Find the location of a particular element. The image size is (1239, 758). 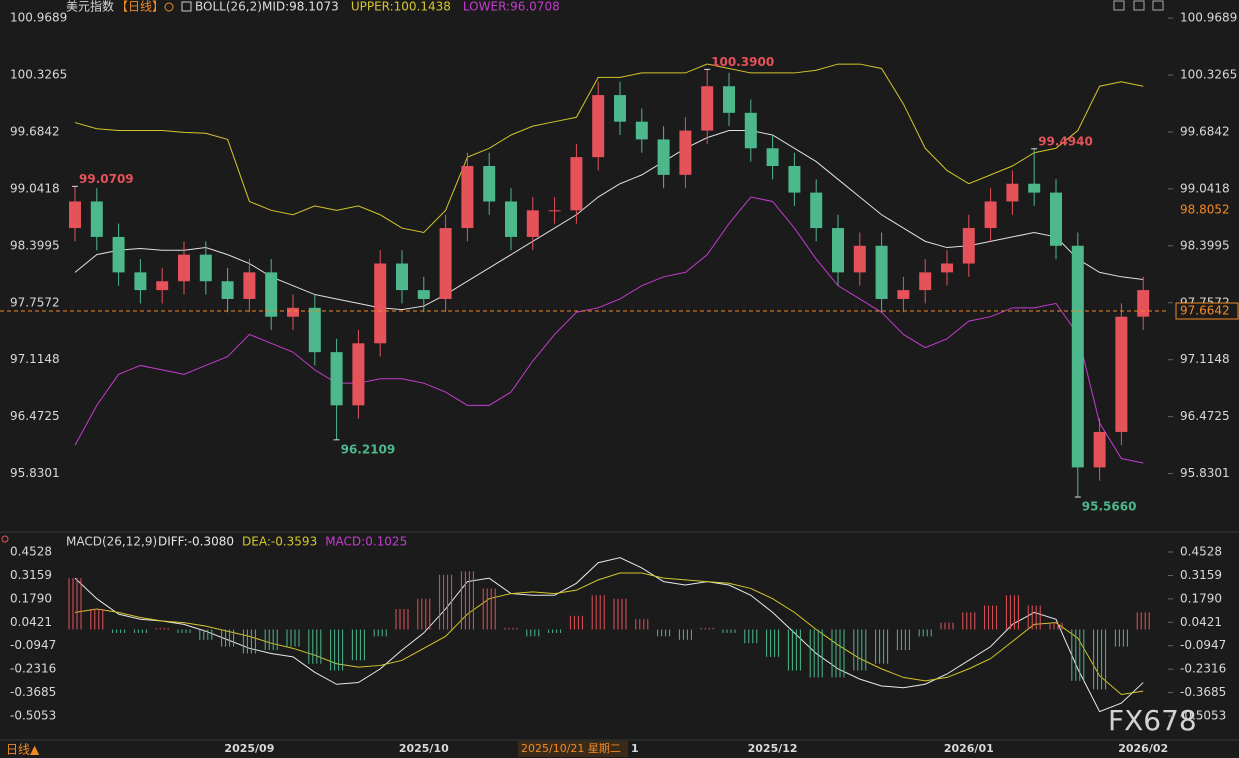

legend-entry: UPPER:100.1438 is located at coordinates (401, 7).